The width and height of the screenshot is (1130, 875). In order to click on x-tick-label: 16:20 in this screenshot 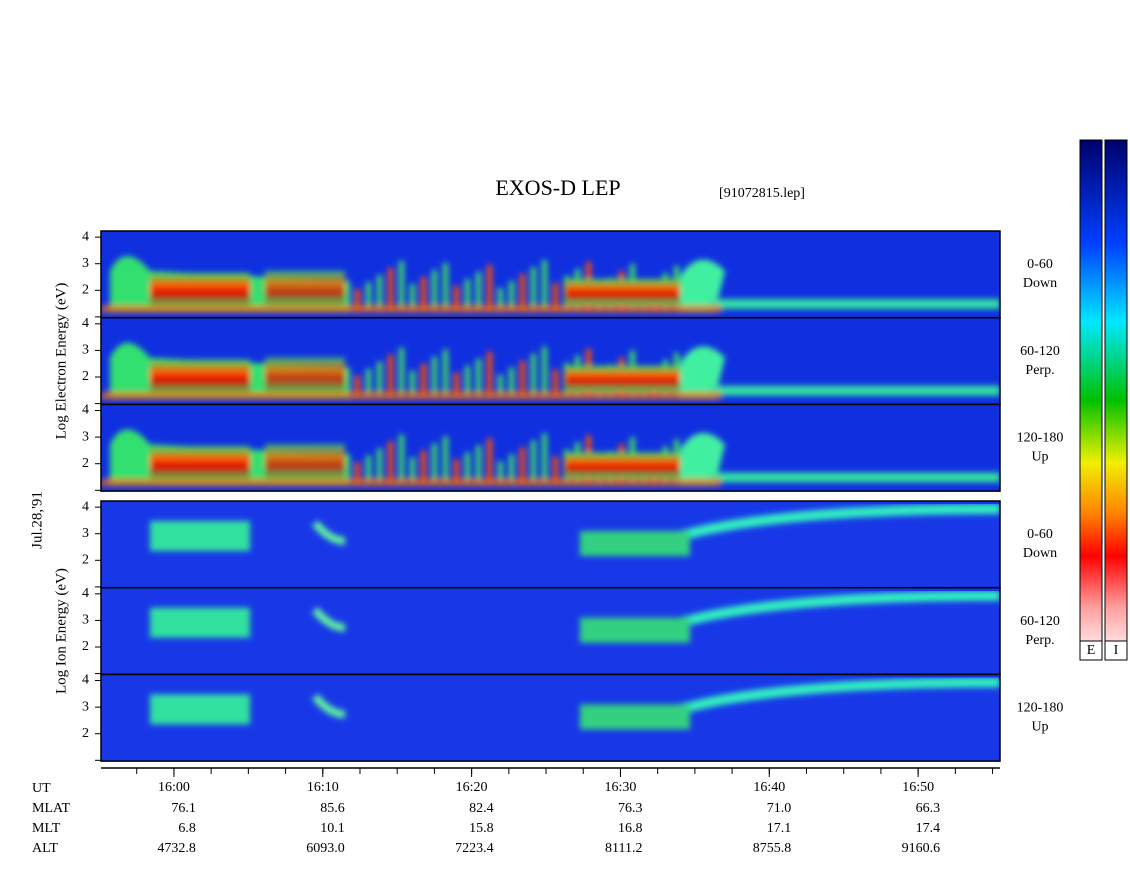, I will do `click(472, 787)`.